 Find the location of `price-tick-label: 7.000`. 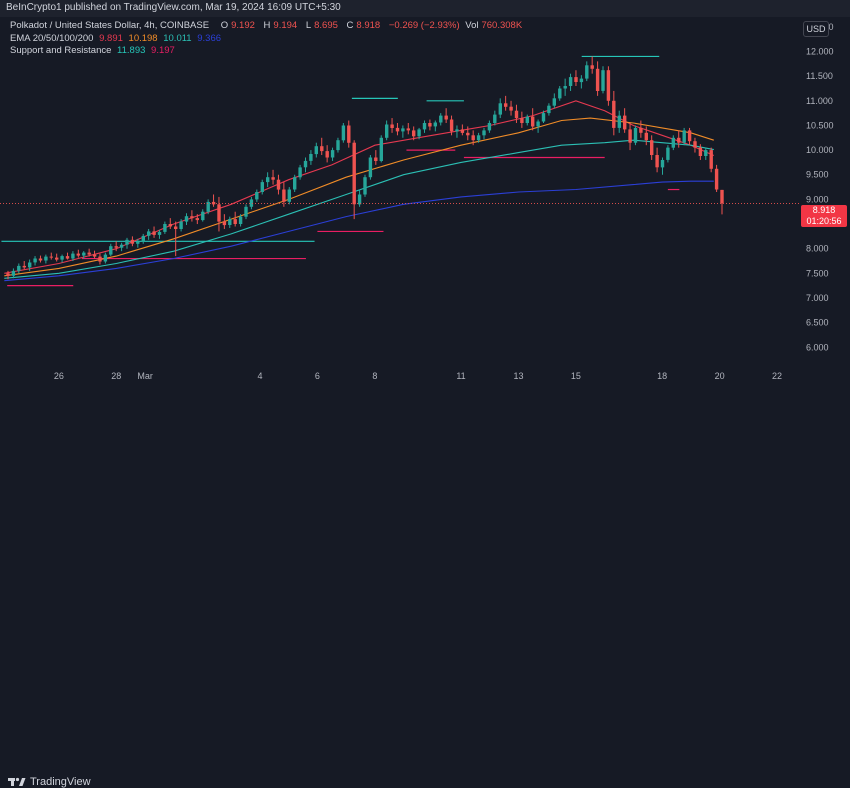

price-tick-label: 7.000 is located at coordinates (817, 298).